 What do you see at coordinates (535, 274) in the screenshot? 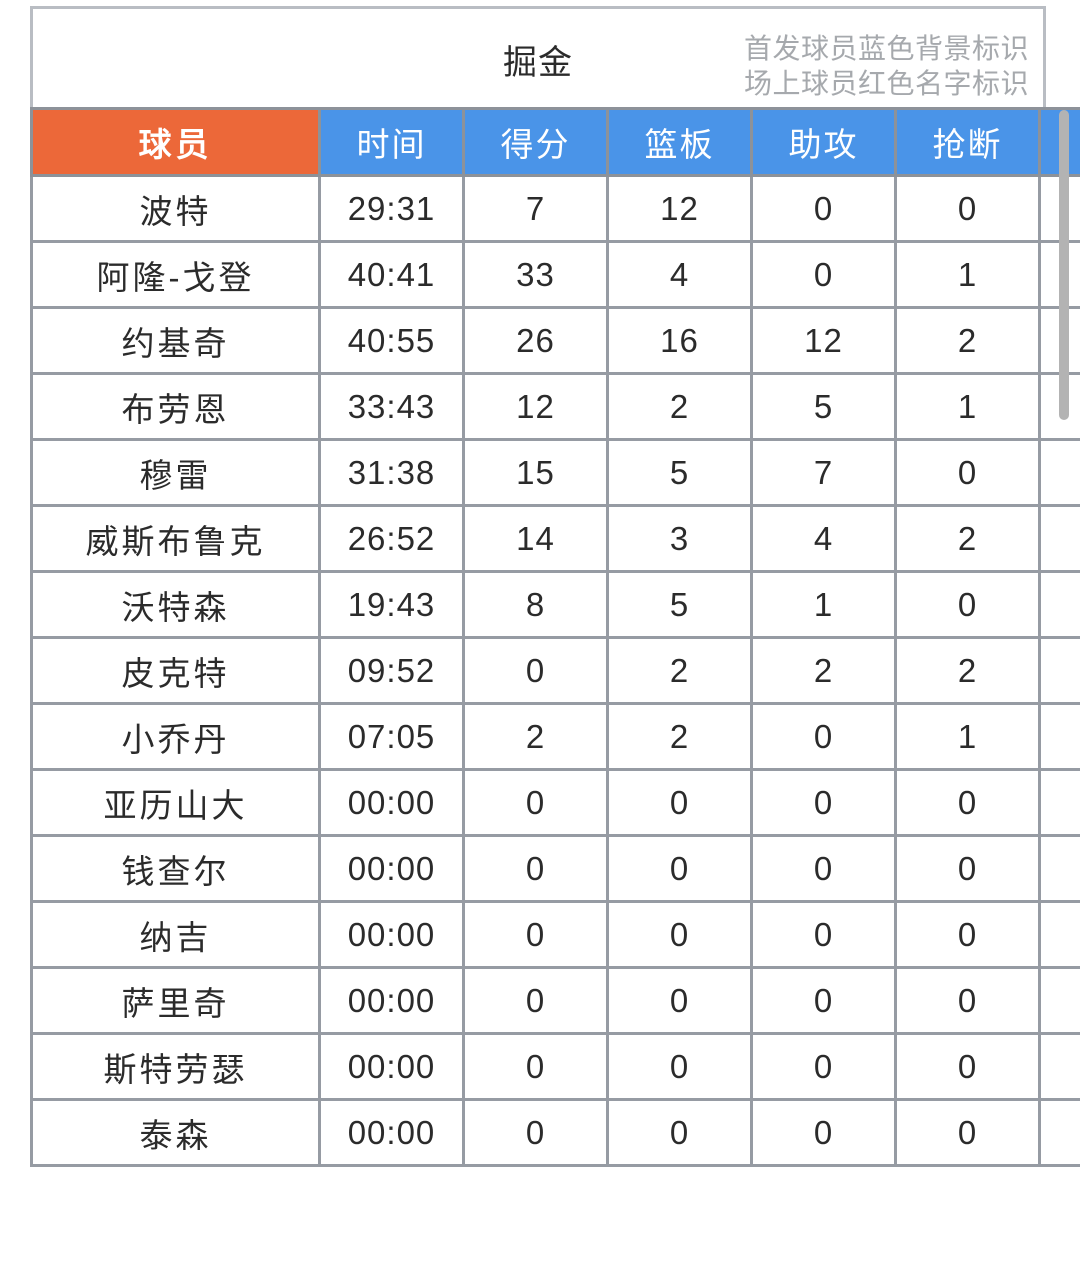
I see `cell-points: 33` at bounding box center [535, 274].